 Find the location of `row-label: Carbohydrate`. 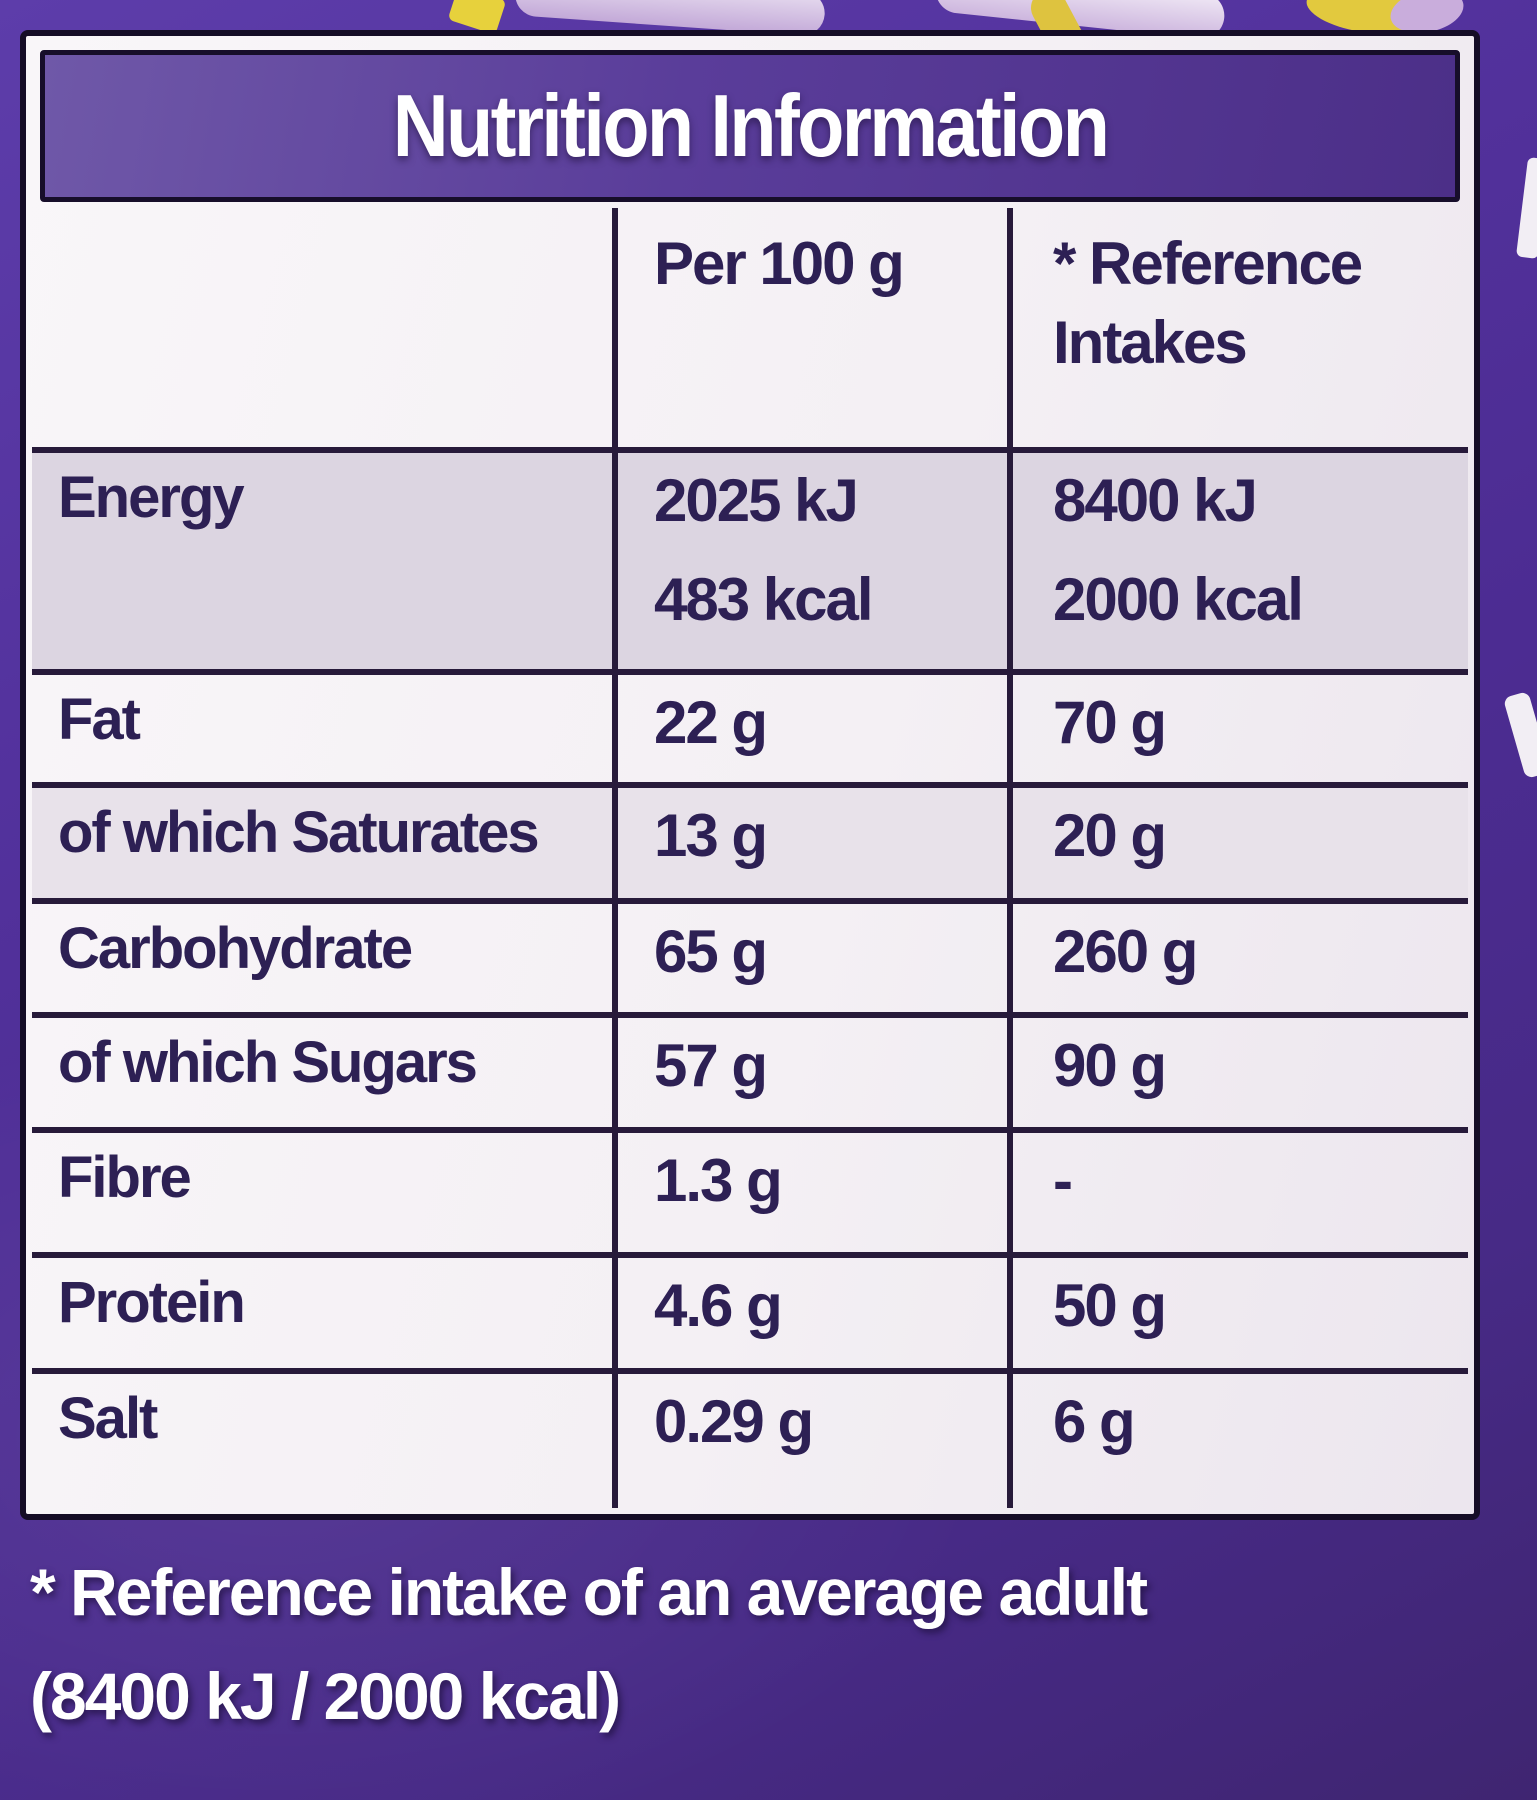

row-label: Carbohydrate is located at coordinates (235, 948).